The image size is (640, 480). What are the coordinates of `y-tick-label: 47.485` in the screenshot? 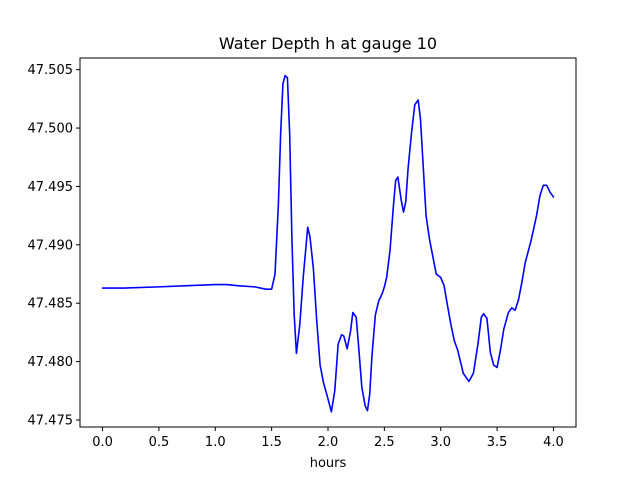 It's located at (51, 304).